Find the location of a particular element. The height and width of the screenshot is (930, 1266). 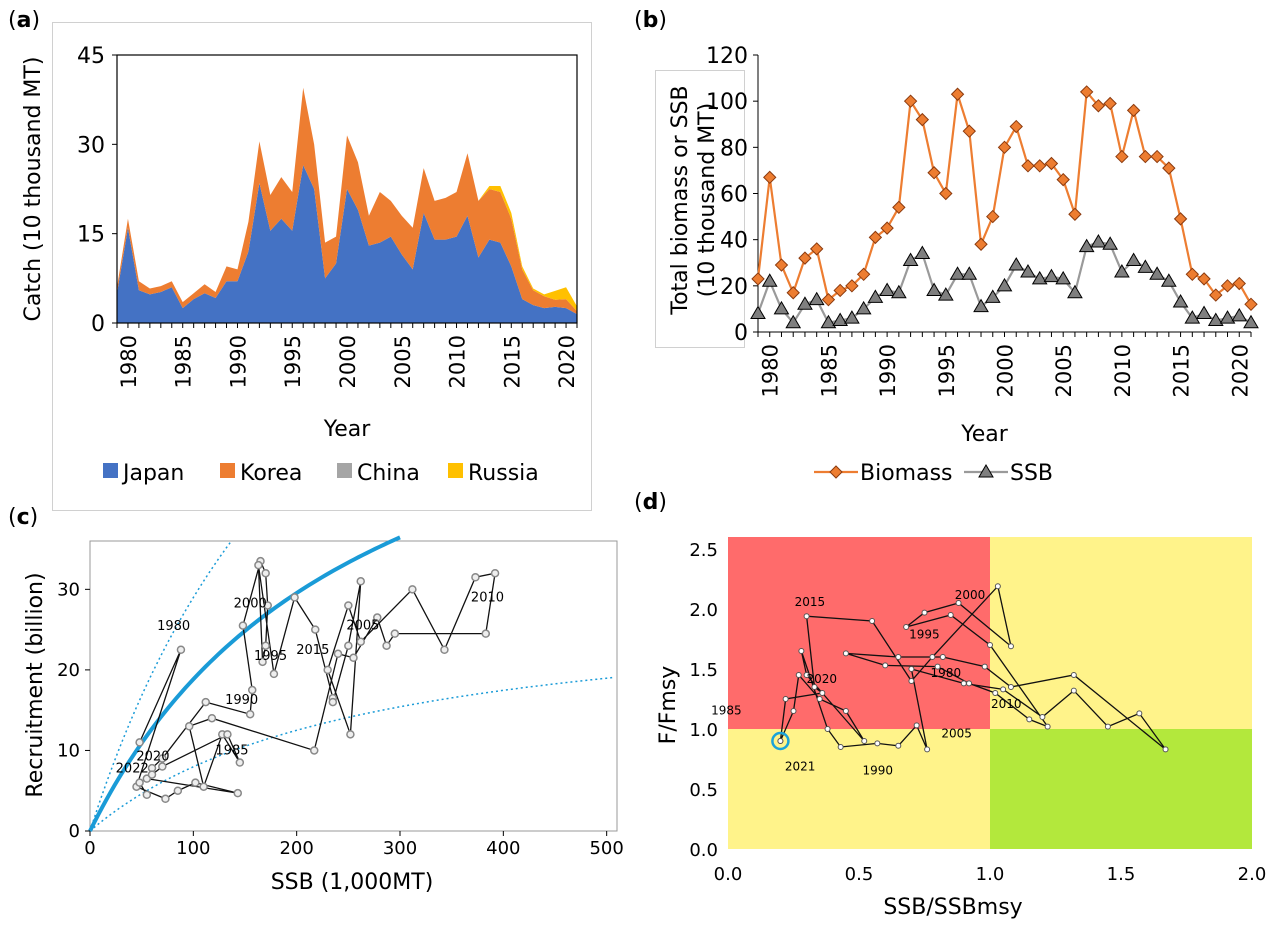

x-tick-label: 1995 is located at coordinates (293, 361).